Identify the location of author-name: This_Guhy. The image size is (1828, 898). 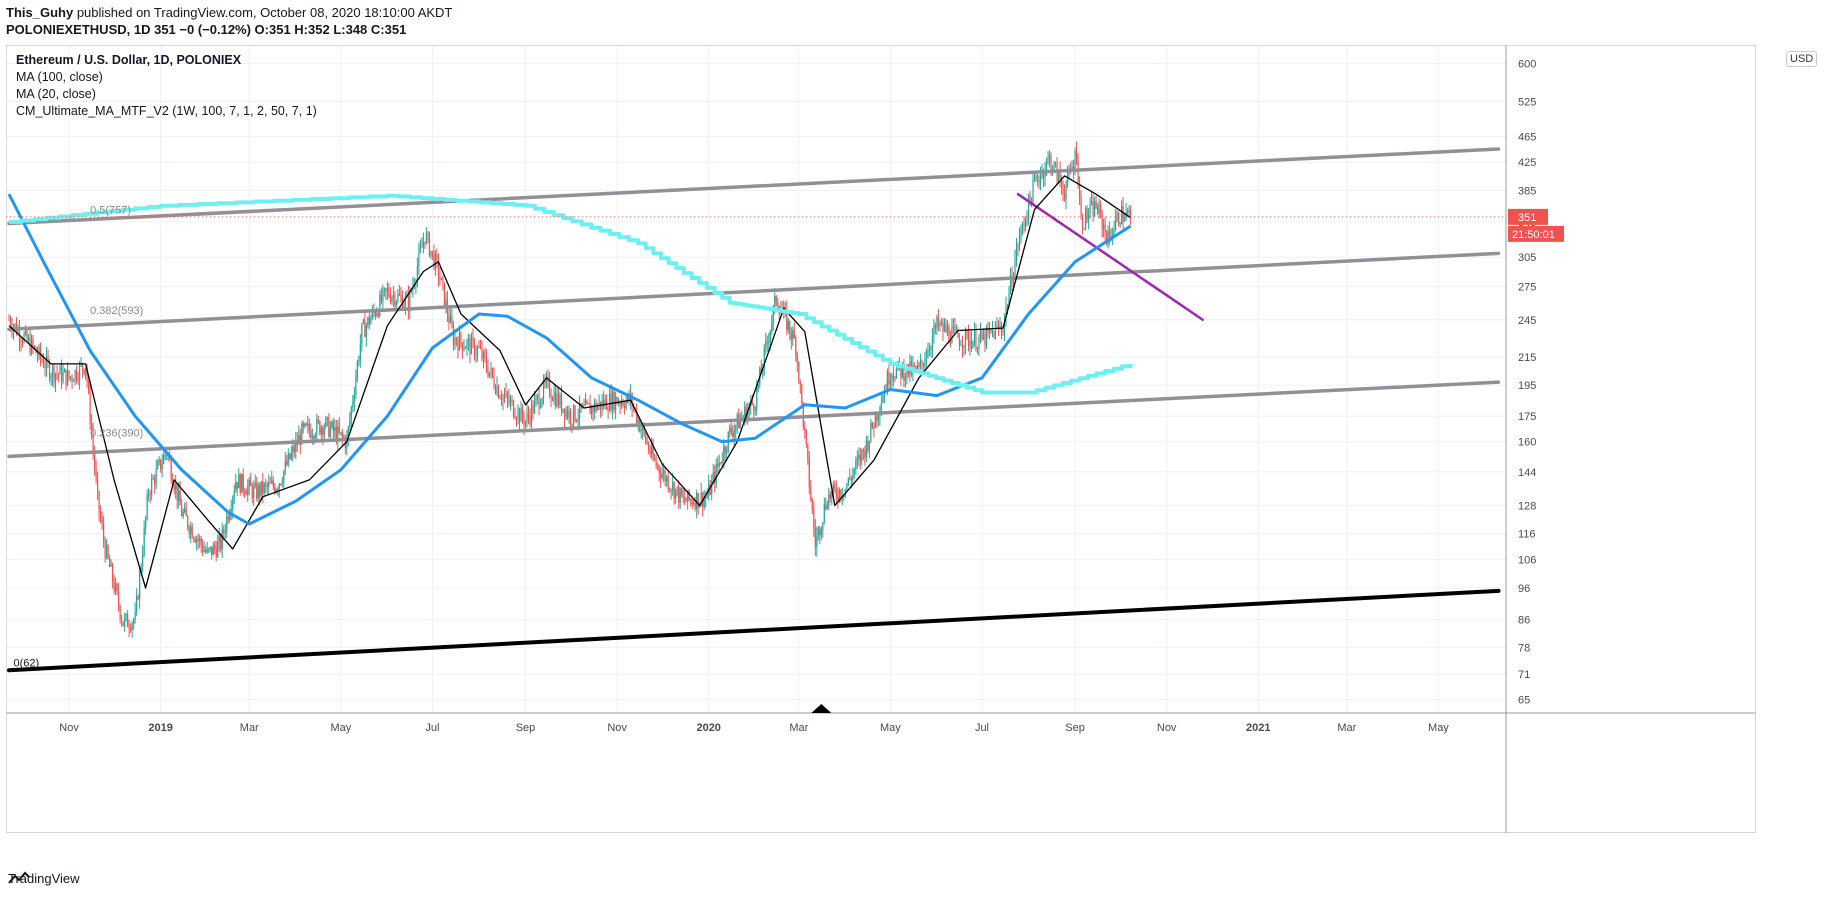
(40, 12).